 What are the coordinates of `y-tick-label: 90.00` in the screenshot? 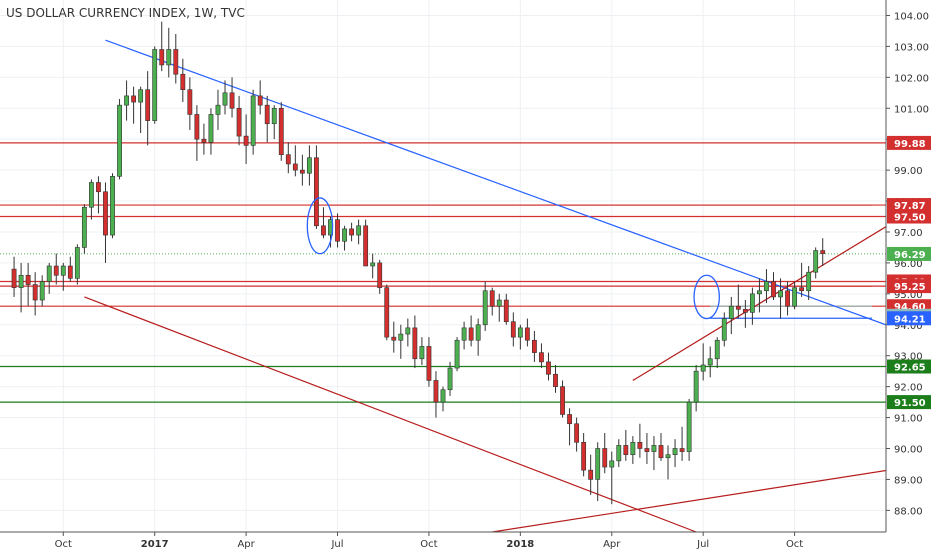 It's located at (908, 449).